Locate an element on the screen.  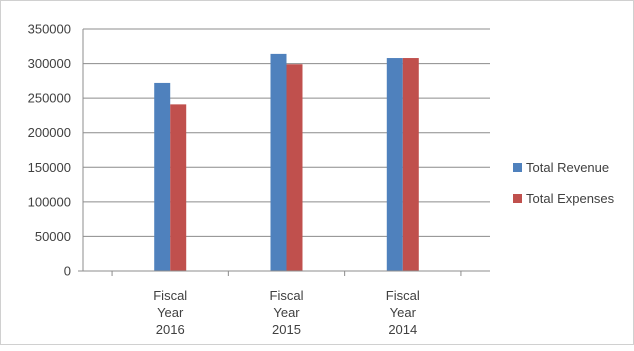
x-tick-label: Fiscal Year 2016 is located at coordinates (170, 312).